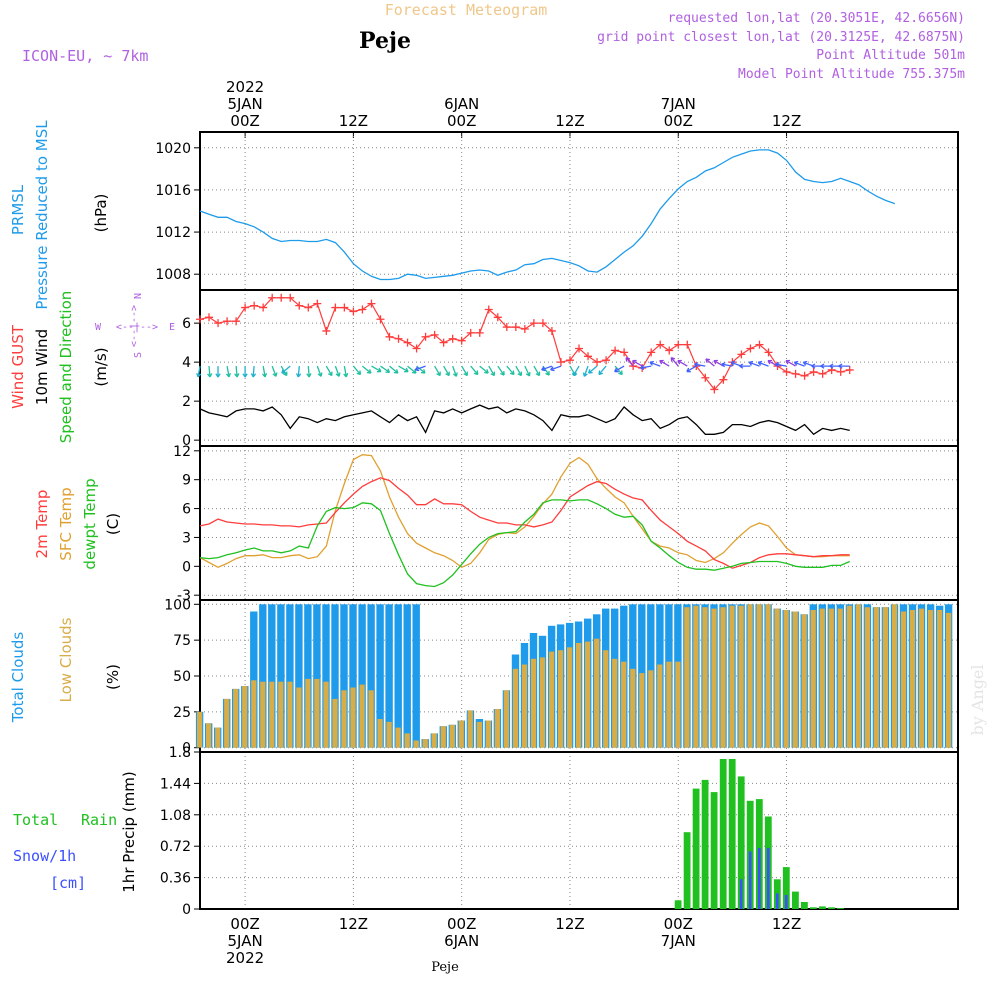 The height and width of the screenshot is (1000, 1000). What do you see at coordinates (186, 363) in the screenshot?
I see `wind-ytick-label: 4` at bounding box center [186, 363].